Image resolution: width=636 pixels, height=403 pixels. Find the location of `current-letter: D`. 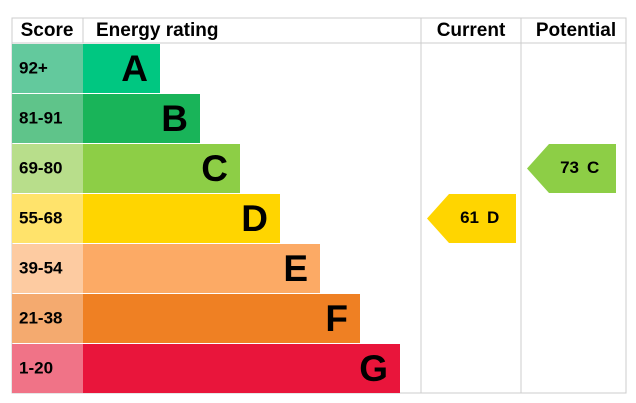

current-letter: D is located at coordinates (493, 217).